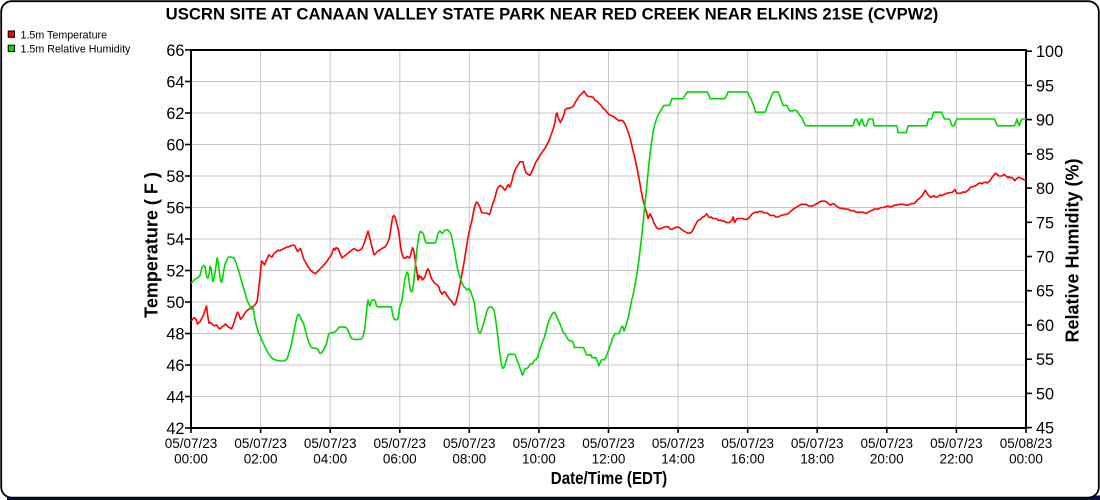  What do you see at coordinates (1045, 121) in the screenshot?
I see `svg-text: 90` at bounding box center [1045, 121].